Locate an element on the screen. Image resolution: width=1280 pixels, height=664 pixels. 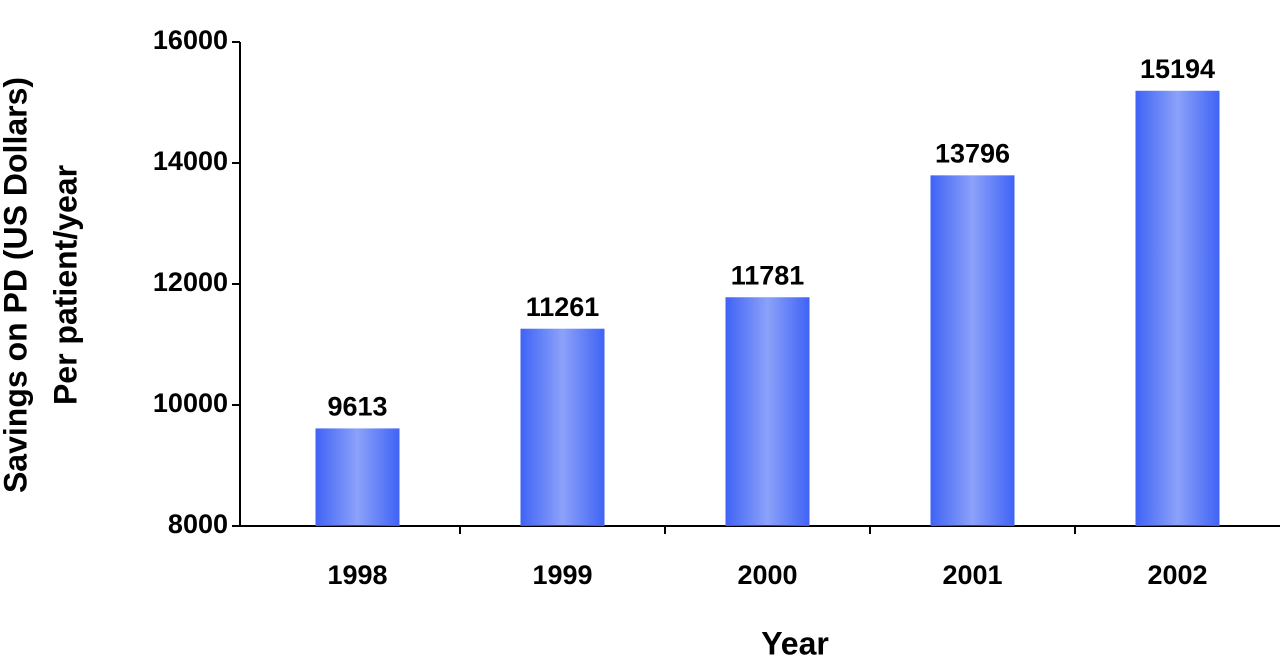
y-axis-title: Per patient/year is located at coordinates (65, 285).